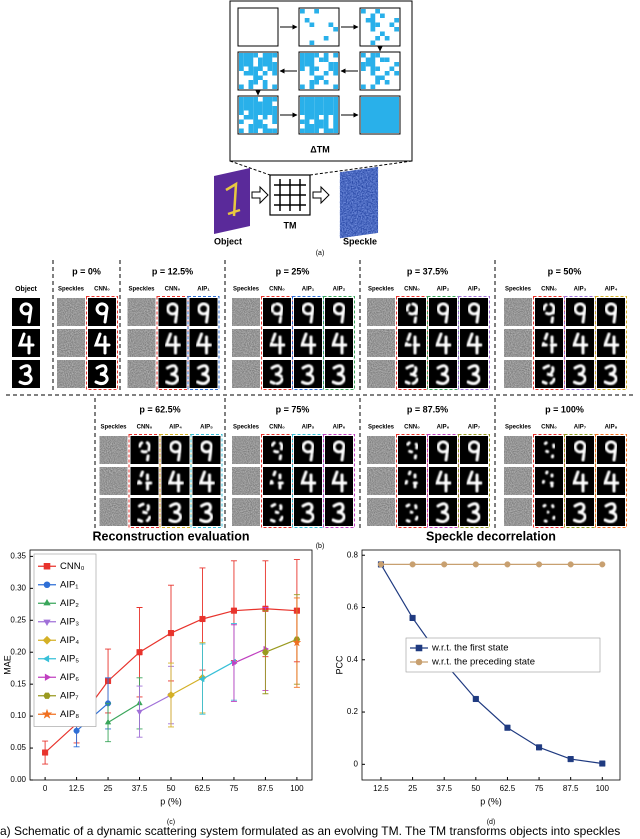 The image size is (640, 839). I want to click on column-label: Speckles, so click(113, 428).